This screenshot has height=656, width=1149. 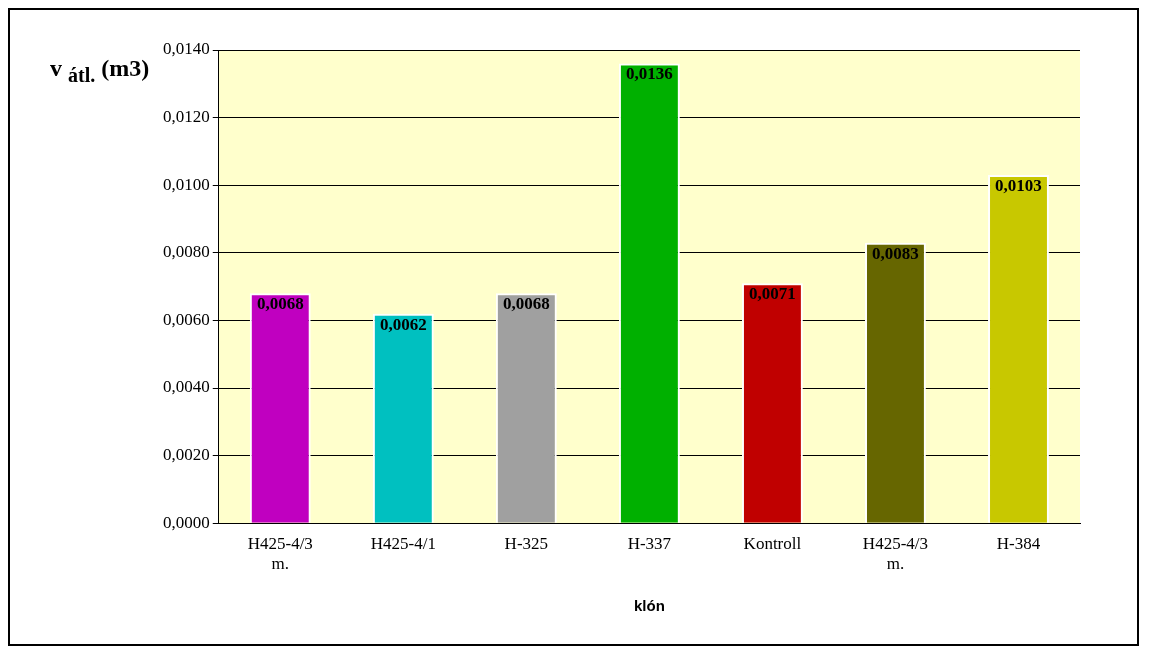 I want to click on x-axis-title: klón, so click(x=649, y=606).